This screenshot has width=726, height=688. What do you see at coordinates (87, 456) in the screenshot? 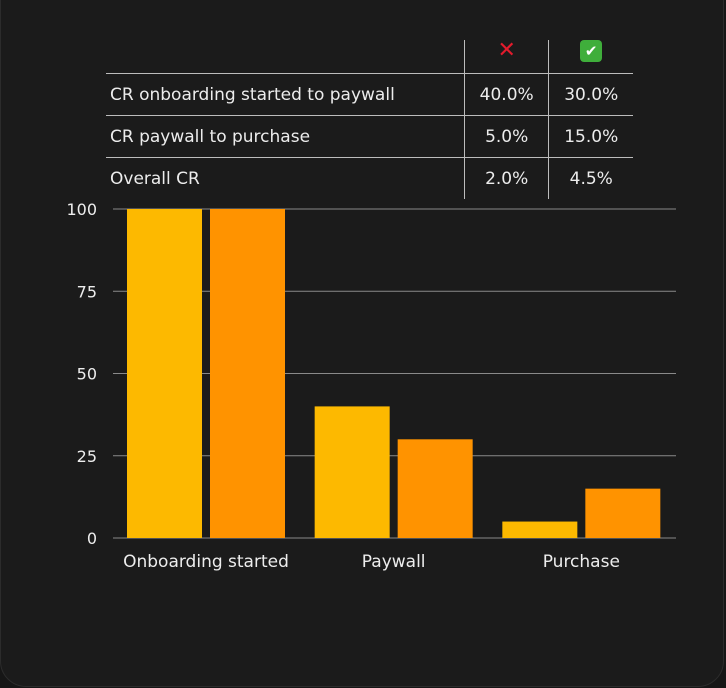
I see `y-tick-label: 25` at bounding box center [87, 456].